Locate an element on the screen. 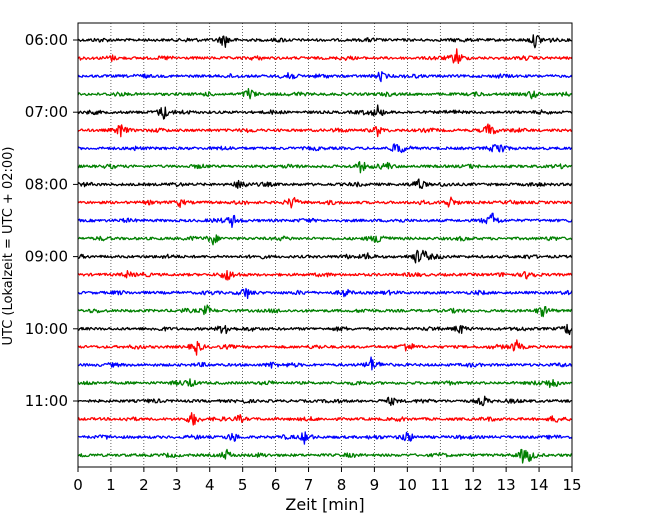 The height and width of the screenshot is (520, 650). x-tick-label: 2 is located at coordinates (144, 485).